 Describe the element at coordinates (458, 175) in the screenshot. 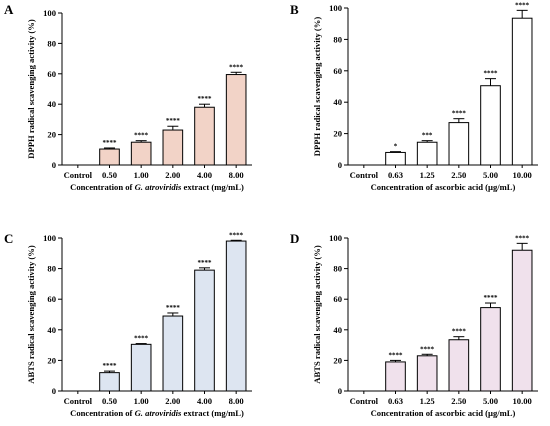

I see `x-tick-label: 2.50` at that location.